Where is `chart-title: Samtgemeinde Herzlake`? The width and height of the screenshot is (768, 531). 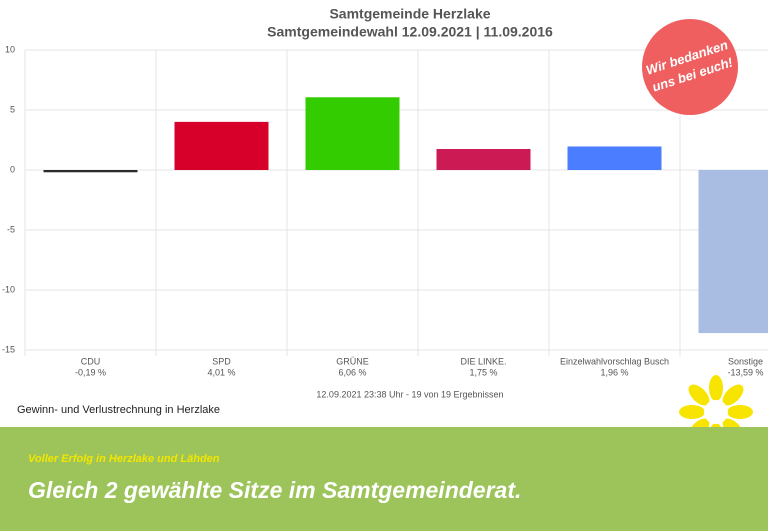 chart-title: Samtgemeinde Herzlake is located at coordinates (409, 14).